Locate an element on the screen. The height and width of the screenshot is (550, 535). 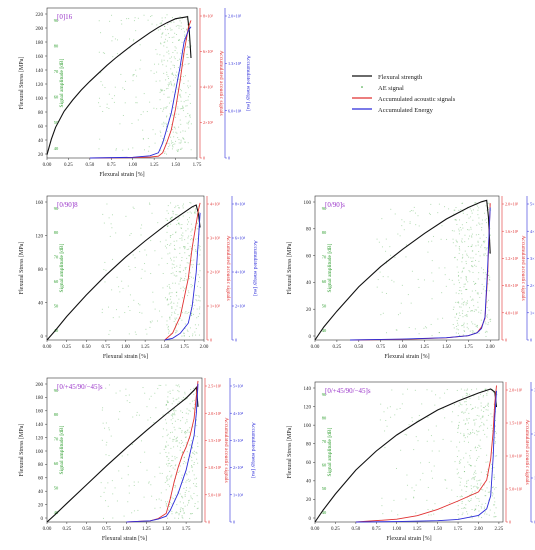
stress-tick-label: 40 is located at coordinates (41, 141).